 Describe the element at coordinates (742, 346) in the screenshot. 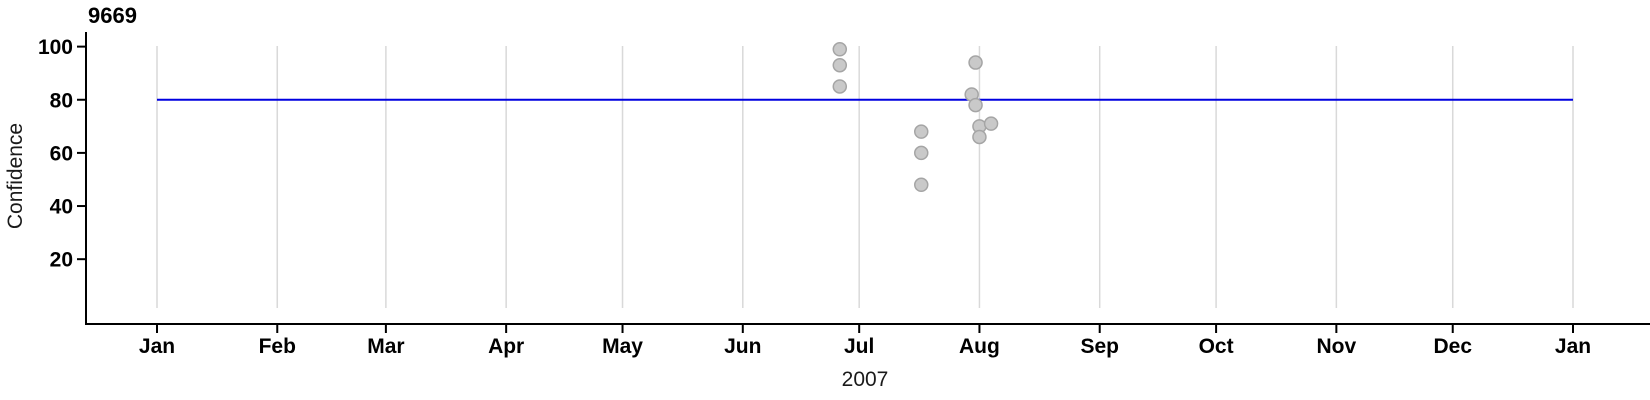

I see `x-tick-label: Jun` at that location.